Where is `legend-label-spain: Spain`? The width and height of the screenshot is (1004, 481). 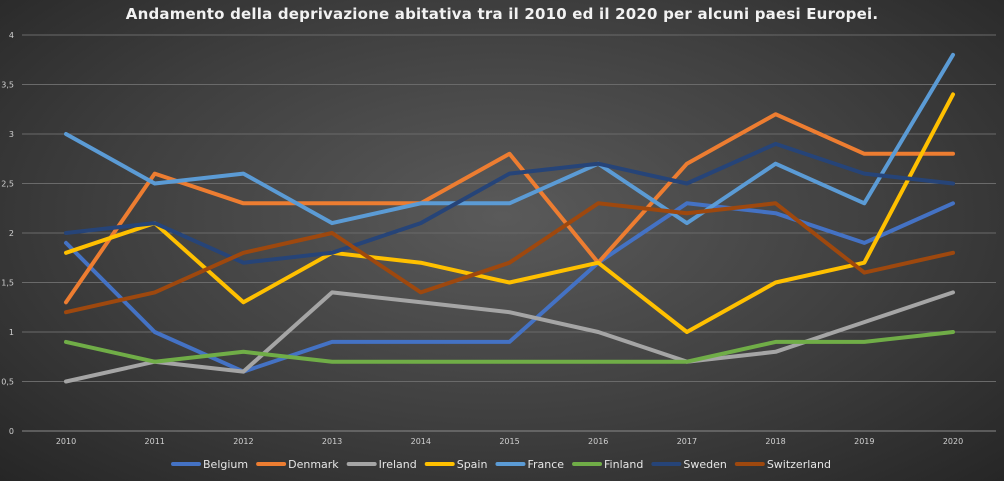 legend-label-spain: Spain is located at coordinates (472, 464).